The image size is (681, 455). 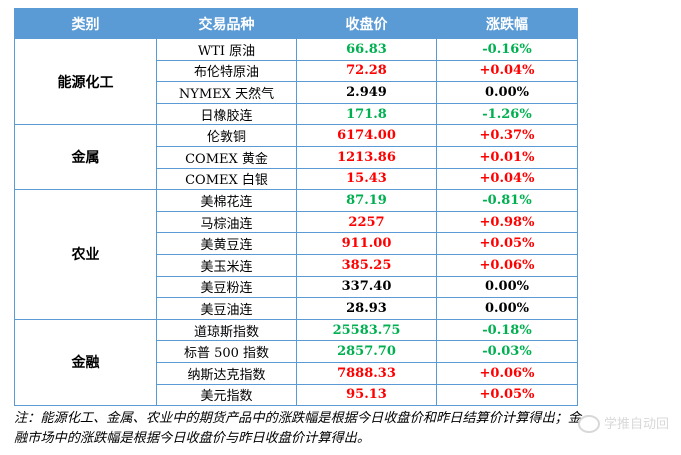 I want to click on watermark: 学推自动回, so click(x=623, y=423).